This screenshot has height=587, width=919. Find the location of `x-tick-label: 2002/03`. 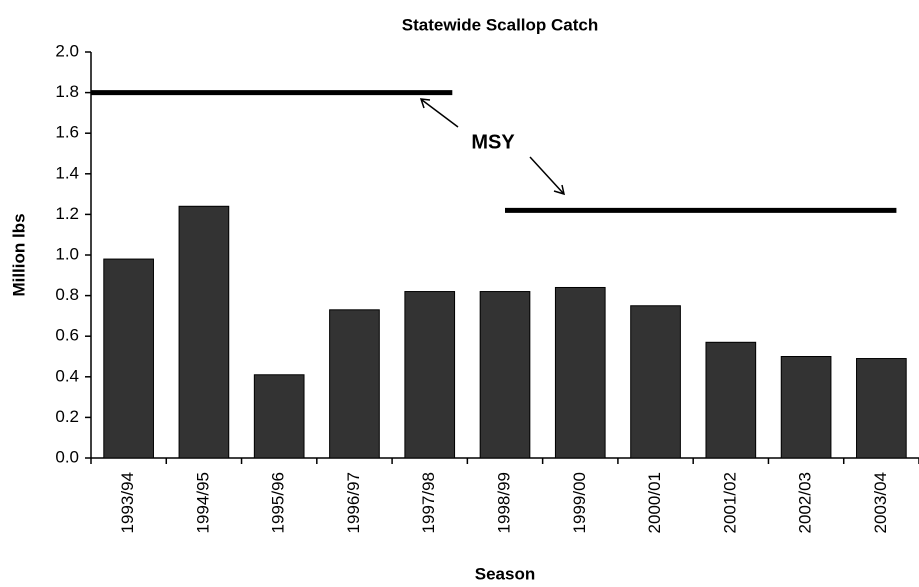

x-tick-label: 2002/03 is located at coordinates (805, 502).